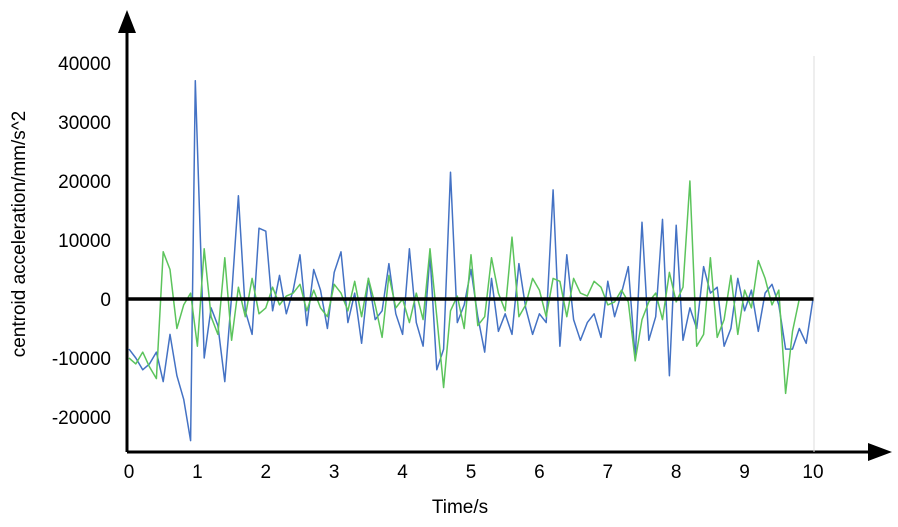 The height and width of the screenshot is (527, 898). What do you see at coordinates (127, 21) in the screenshot?
I see `y-axis-arrowhead` at bounding box center [127, 21].